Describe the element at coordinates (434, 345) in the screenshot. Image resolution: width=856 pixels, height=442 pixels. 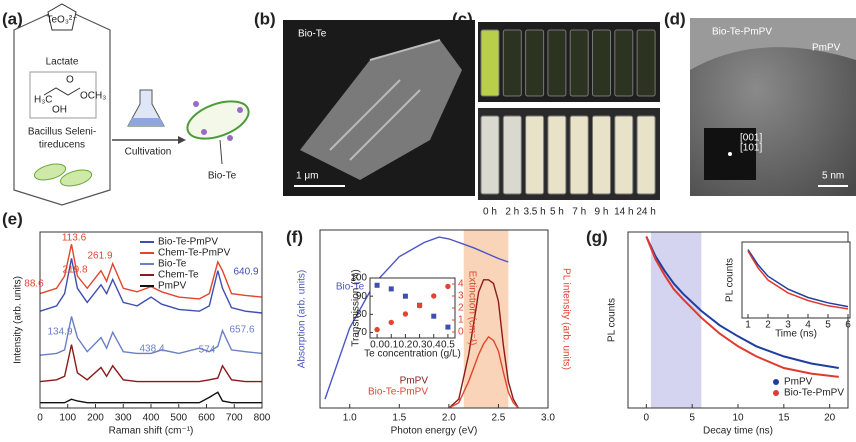
I see `x-tick-label: 0.4` at that location.